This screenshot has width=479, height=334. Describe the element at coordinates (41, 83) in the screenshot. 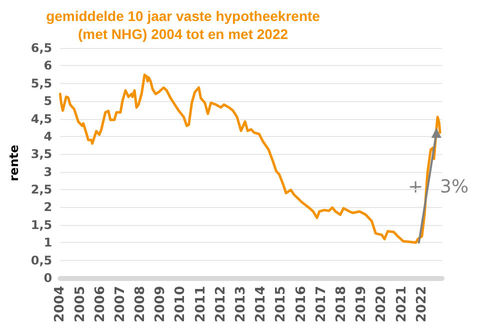

I see `y-tick-label: 5,5` at that location.